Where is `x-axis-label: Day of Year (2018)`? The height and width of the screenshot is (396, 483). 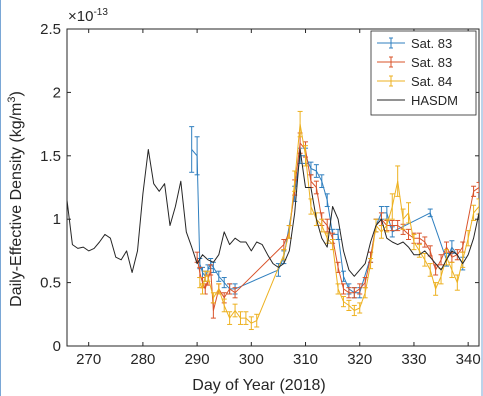 x-axis-label: Day of Year (2018) is located at coordinates (258, 385).